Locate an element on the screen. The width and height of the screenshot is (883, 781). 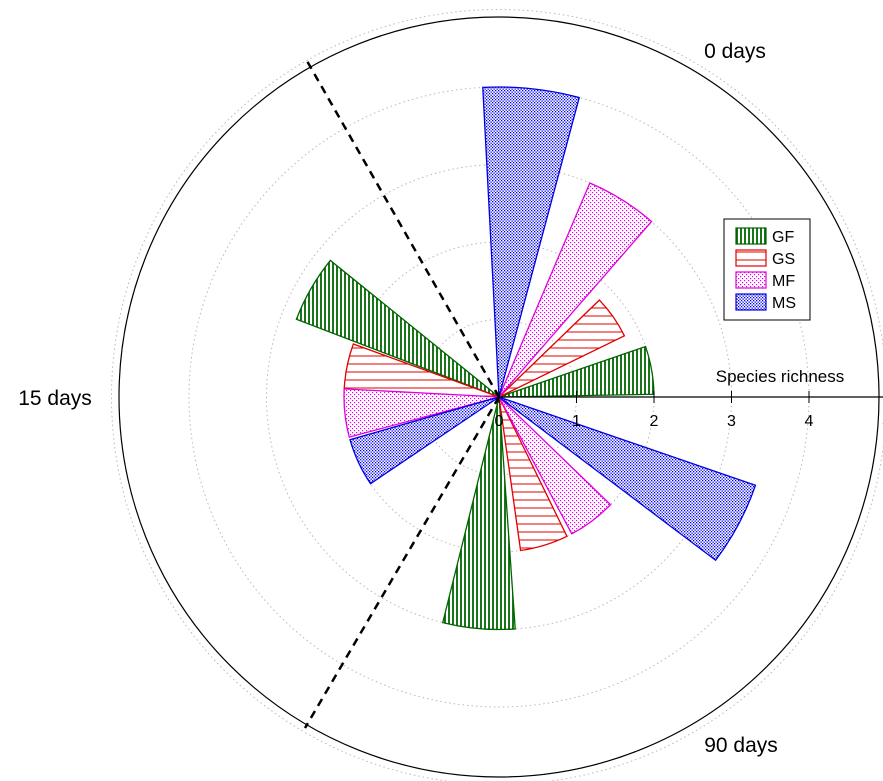
legend-item-mf: MF is located at coordinates (765, 280).